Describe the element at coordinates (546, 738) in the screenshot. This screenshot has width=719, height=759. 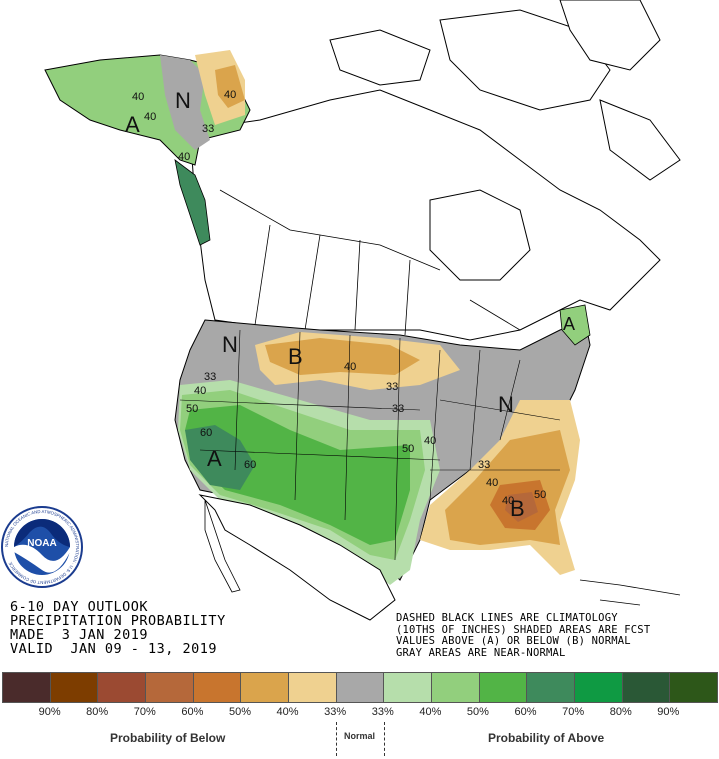
I see `legend-caption-above: Probability of Above` at that location.